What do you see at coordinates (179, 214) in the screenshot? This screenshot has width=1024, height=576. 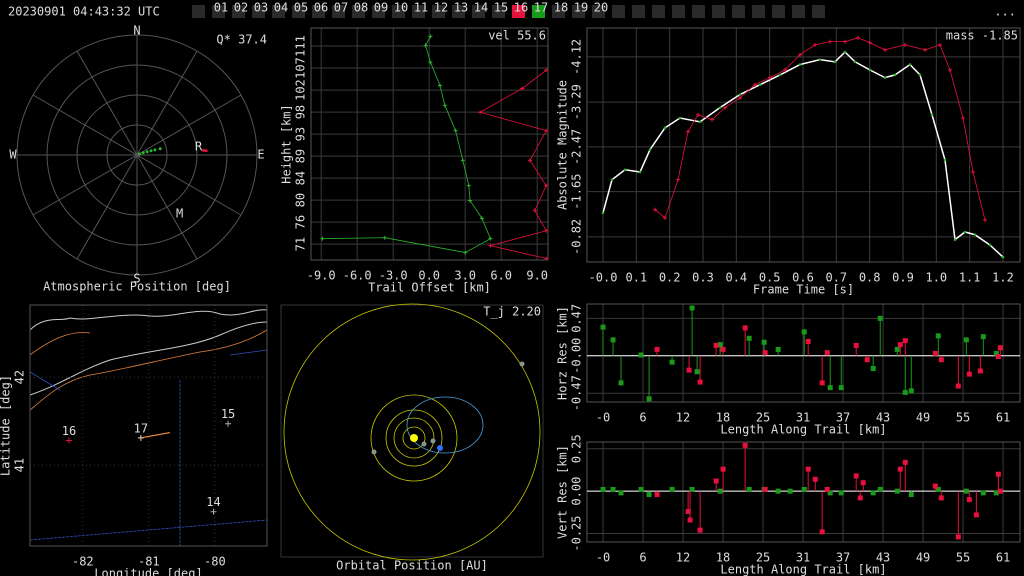 I see `station-marker: M` at bounding box center [179, 214].